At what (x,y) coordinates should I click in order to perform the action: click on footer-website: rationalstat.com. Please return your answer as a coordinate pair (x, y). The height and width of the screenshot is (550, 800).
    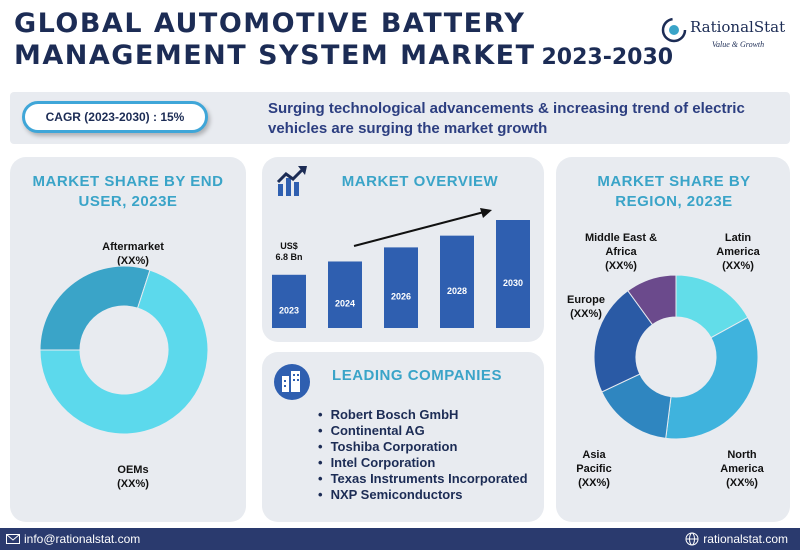
    Looking at the image, I should click on (736, 539).